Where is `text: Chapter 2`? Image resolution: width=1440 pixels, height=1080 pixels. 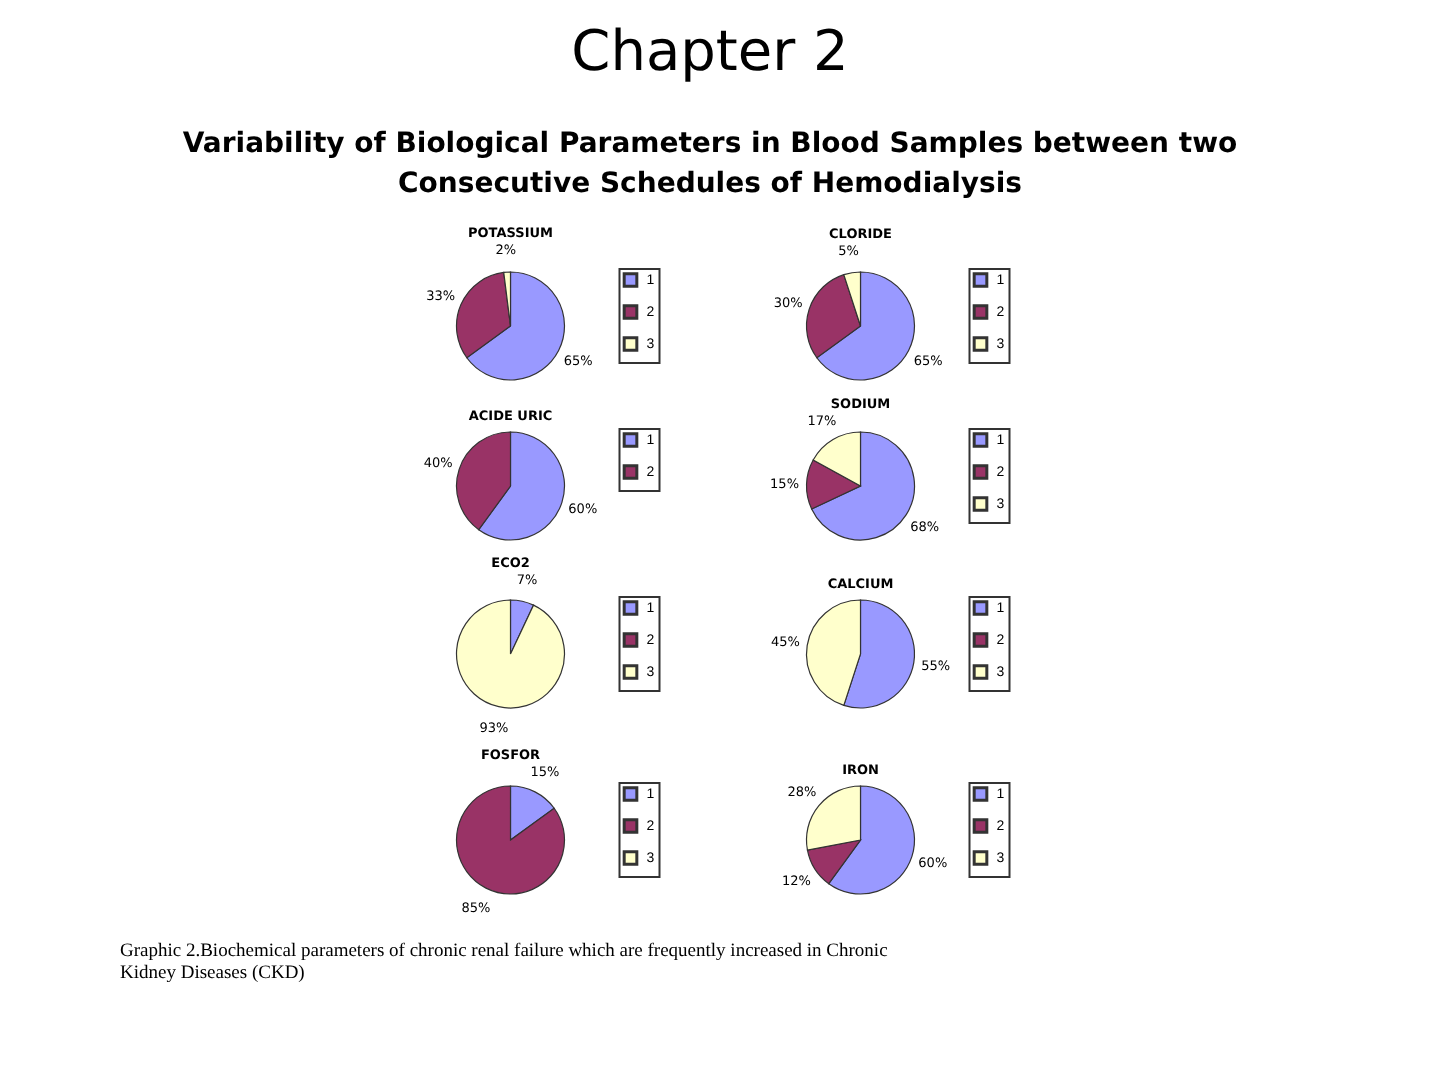
text: Chapter 2 is located at coordinates (710, 51).